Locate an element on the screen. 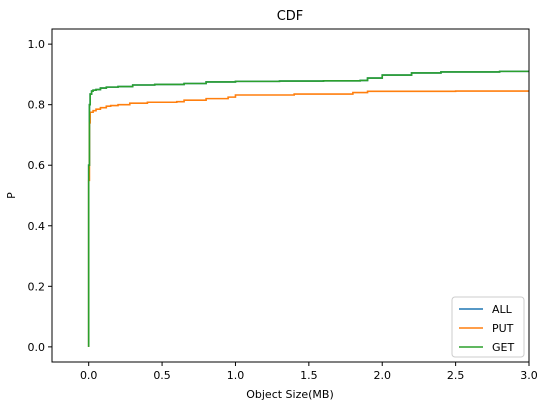 This screenshot has height=408, width=547. chart-title: CDF is located at coordinates (290, 16).